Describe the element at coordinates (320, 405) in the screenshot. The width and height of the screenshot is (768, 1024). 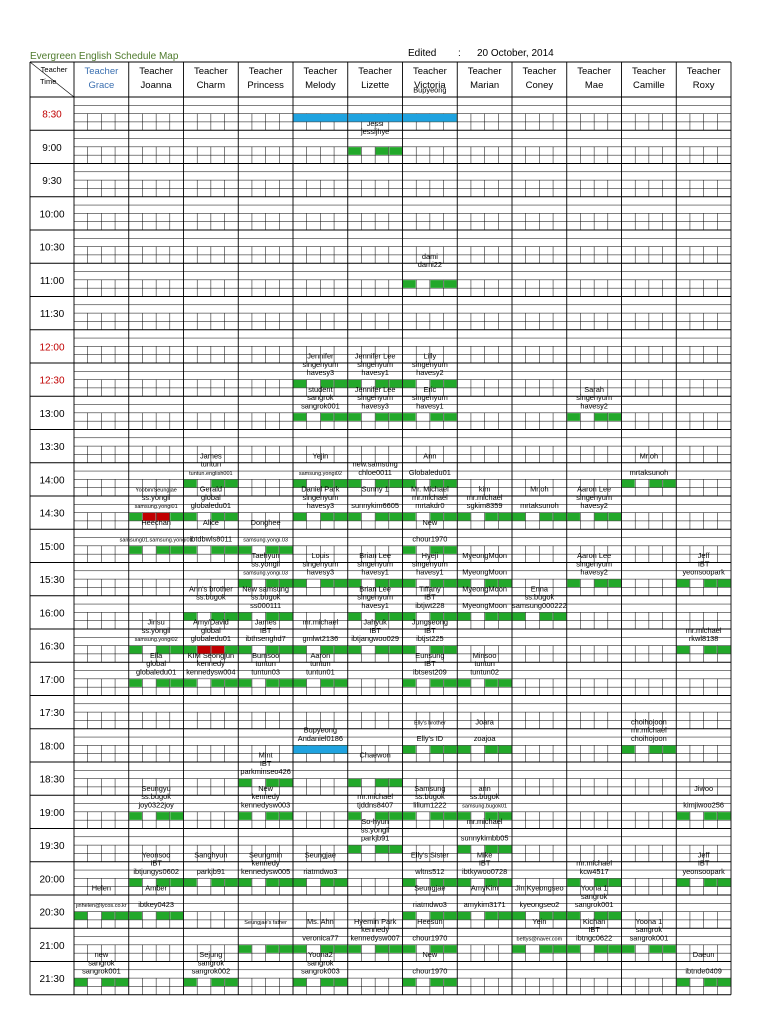
I see `schedule-entry-text: sangrok001` at that location.